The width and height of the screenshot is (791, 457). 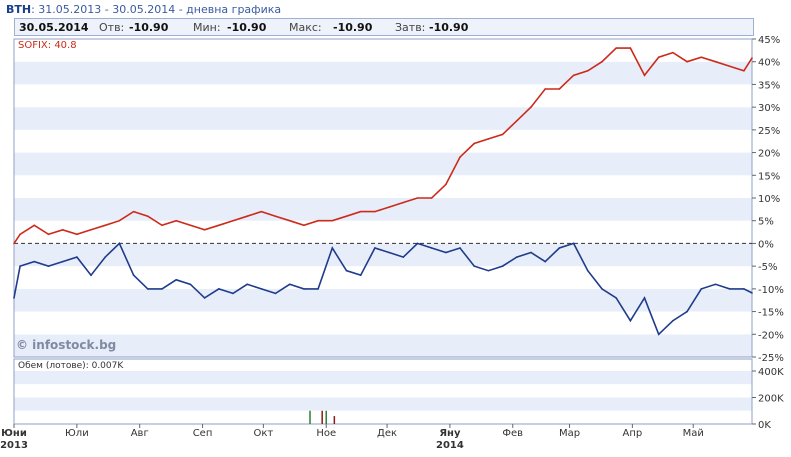 I want to click on x-tick-year: 2013, so click(x=14, y=445).